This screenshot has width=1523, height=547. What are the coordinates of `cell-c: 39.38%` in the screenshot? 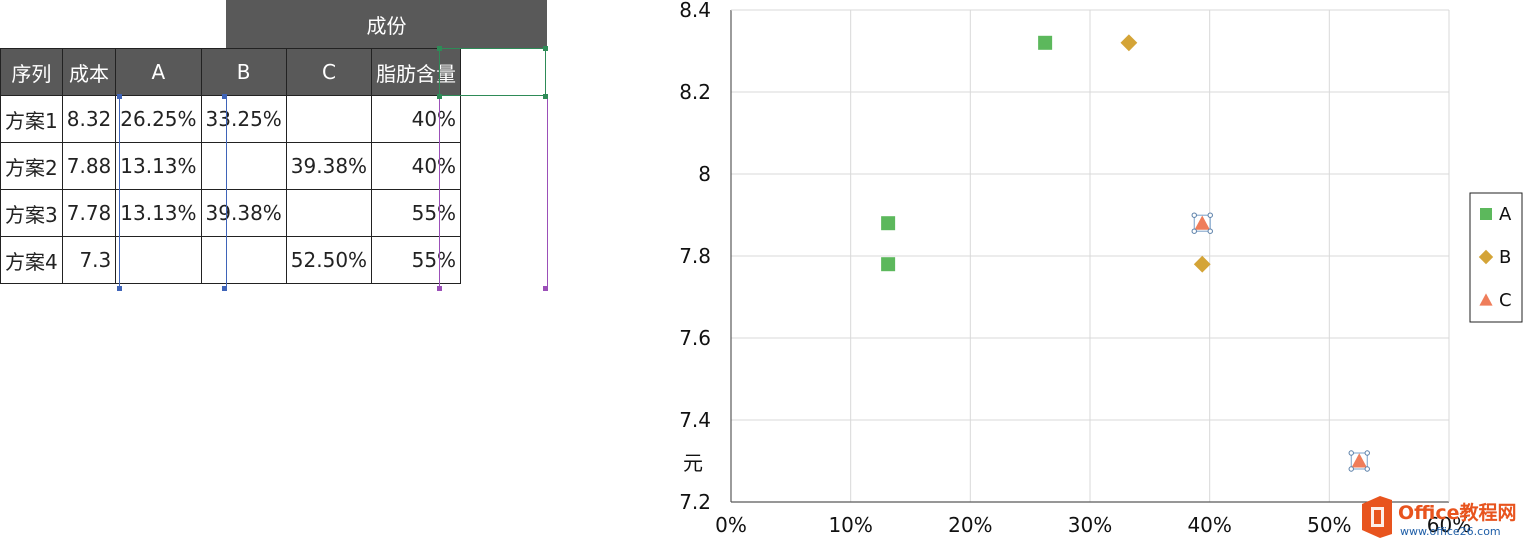 It's located at (329, 166).